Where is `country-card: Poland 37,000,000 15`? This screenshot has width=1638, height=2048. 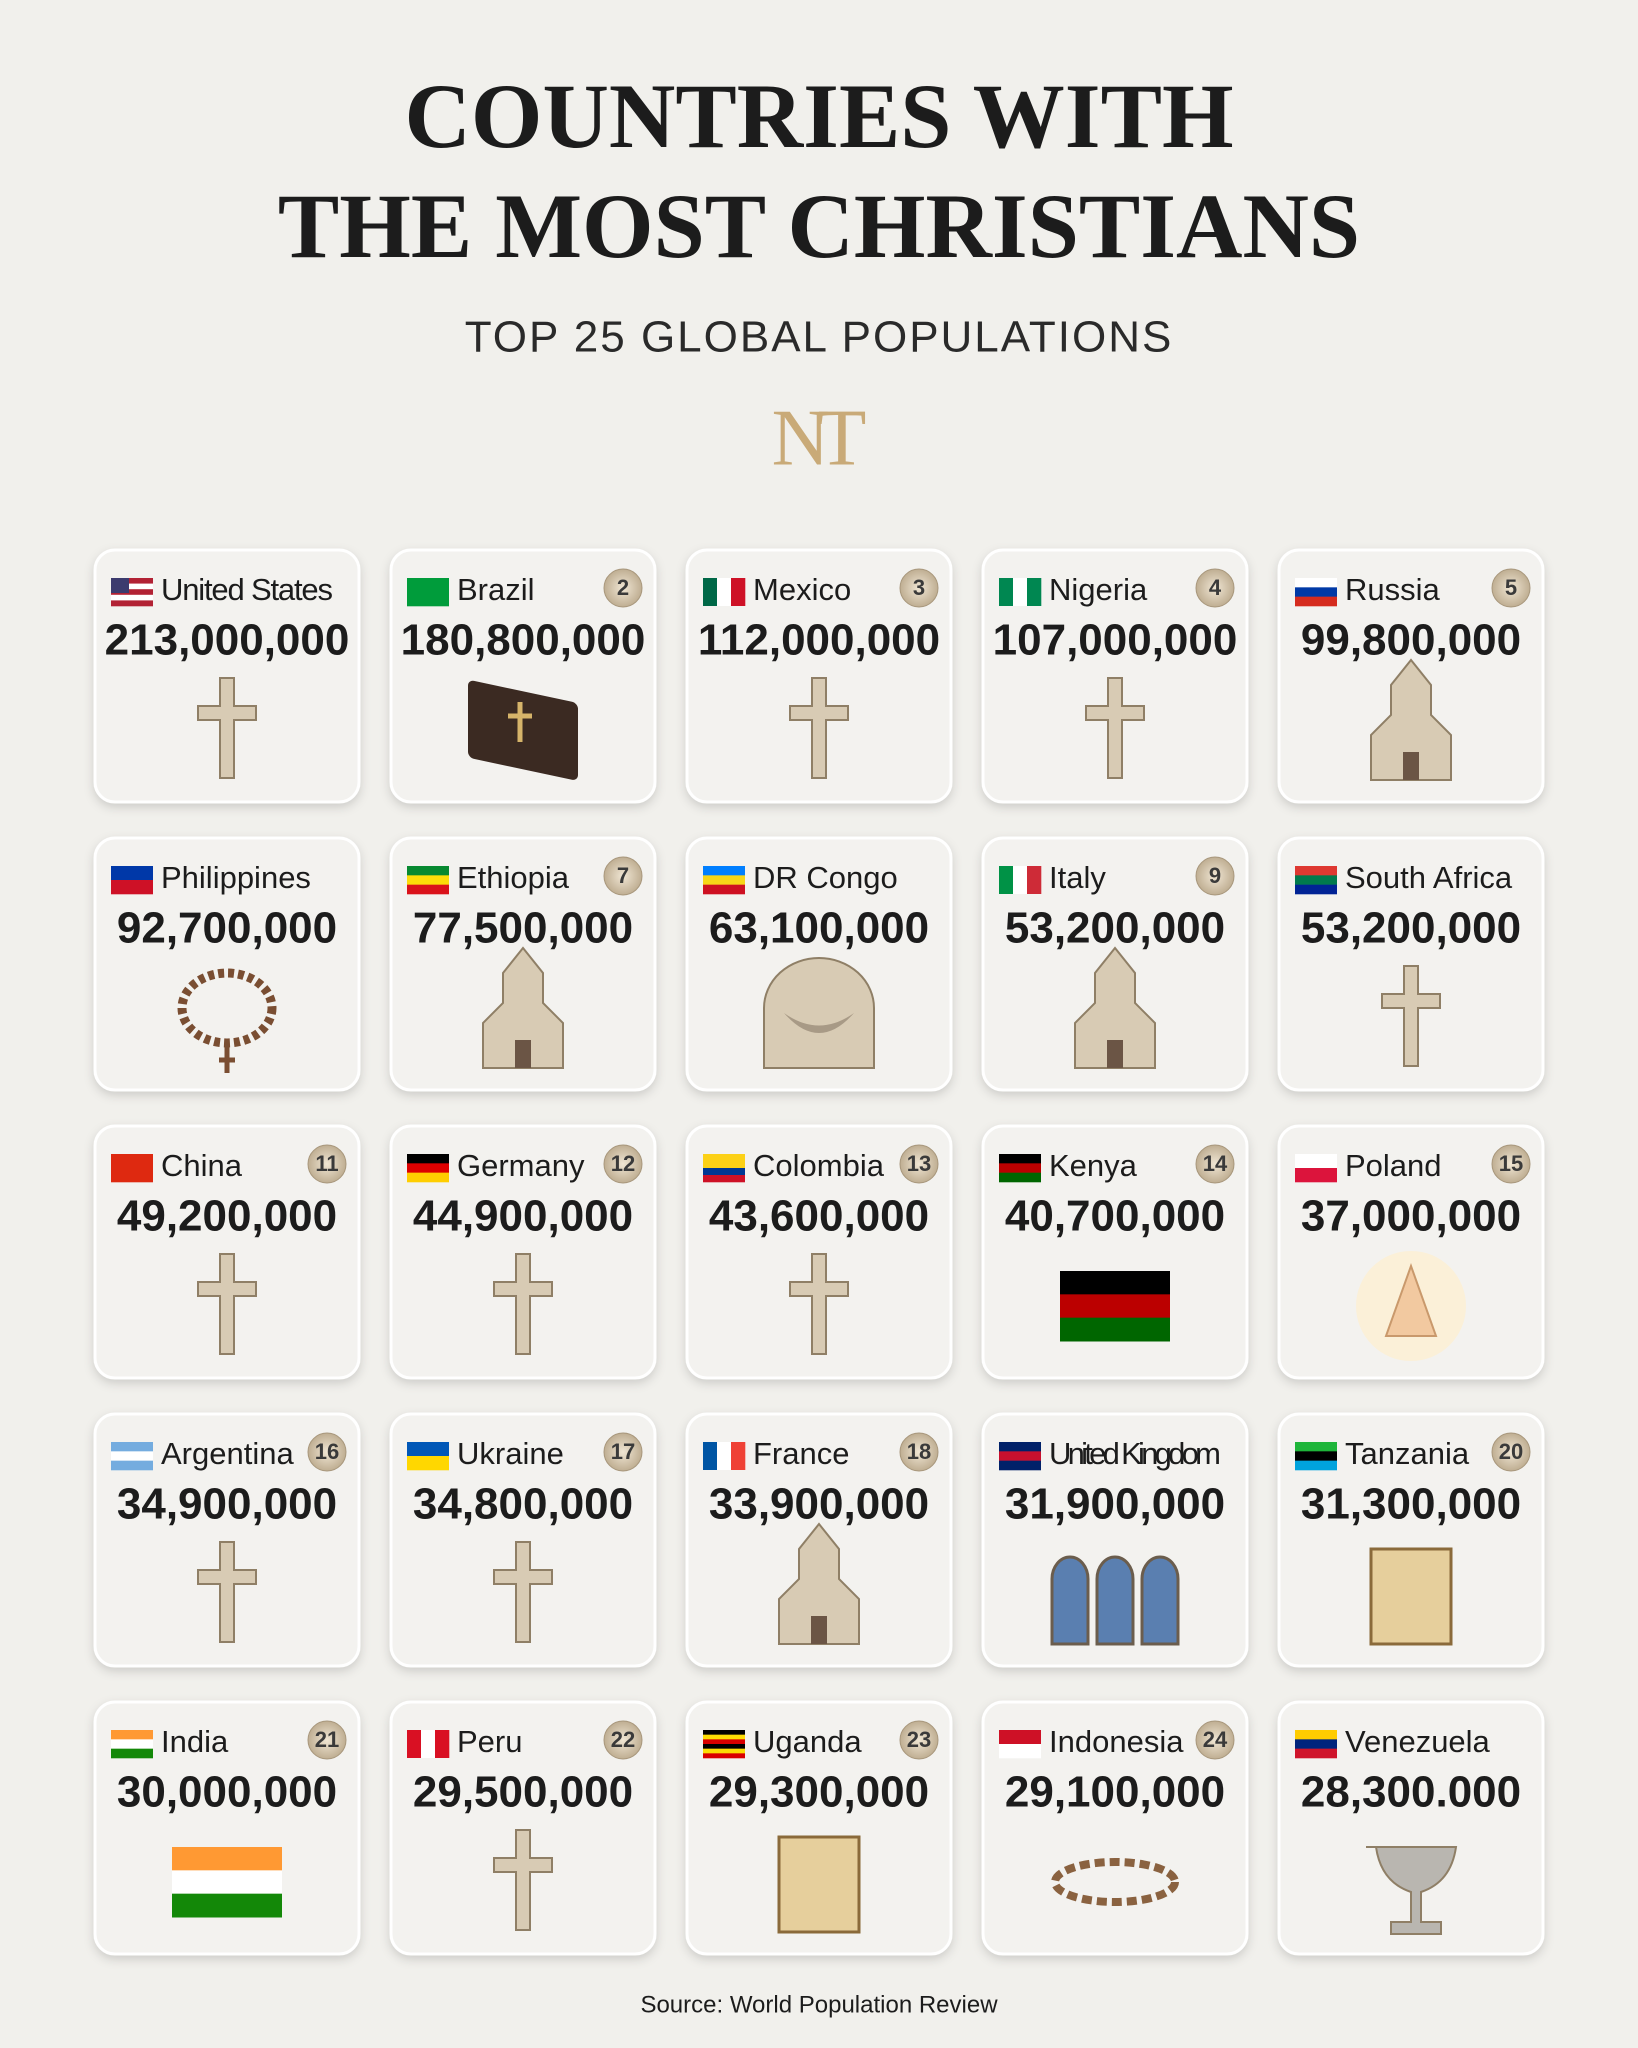
country-card: Poland 37,000,000 15 is located at coordinates (1411, 1252).